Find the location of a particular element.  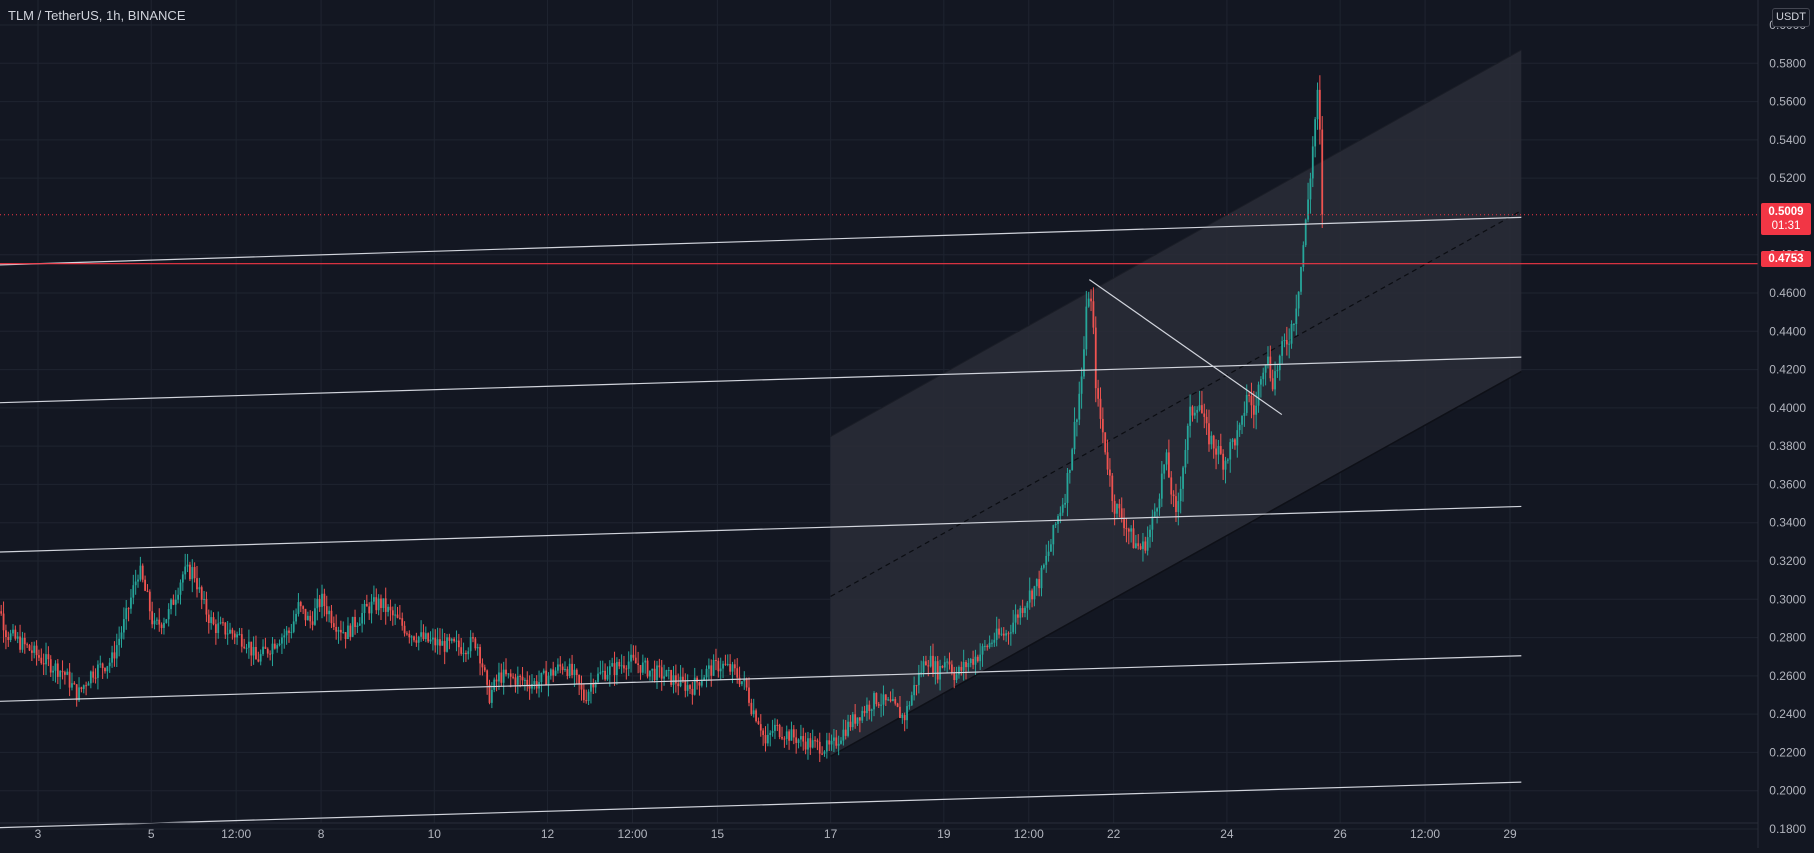

price-tick-label: 0.2600 is located at coordinates (1787, 676).